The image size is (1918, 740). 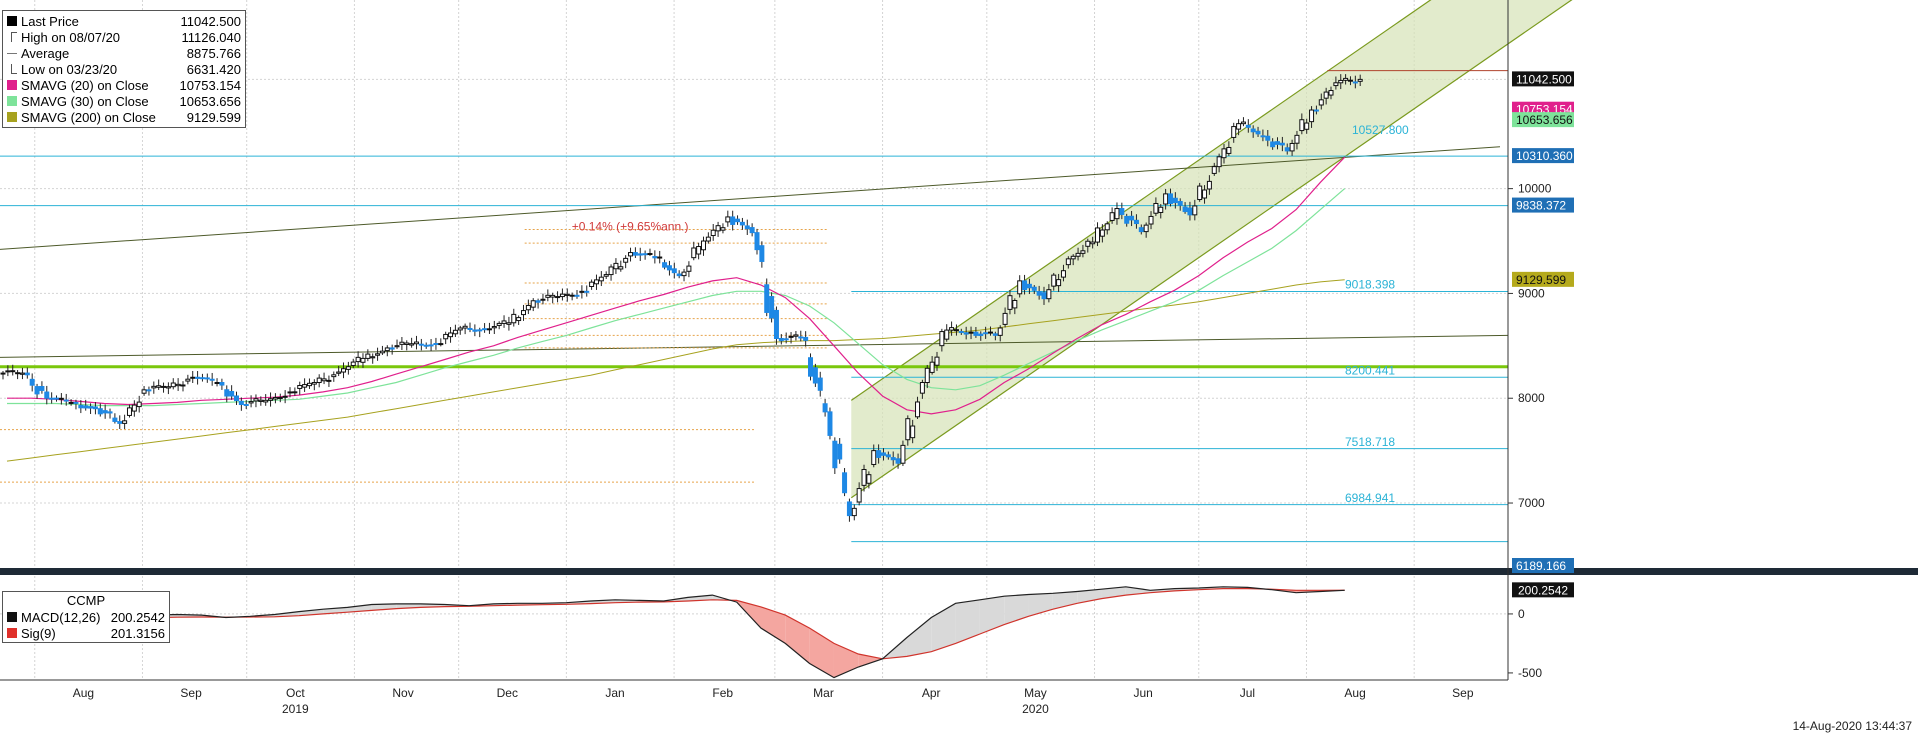 I want to click on price-badge-label: 11042.500, so click(x=1544, y=79).